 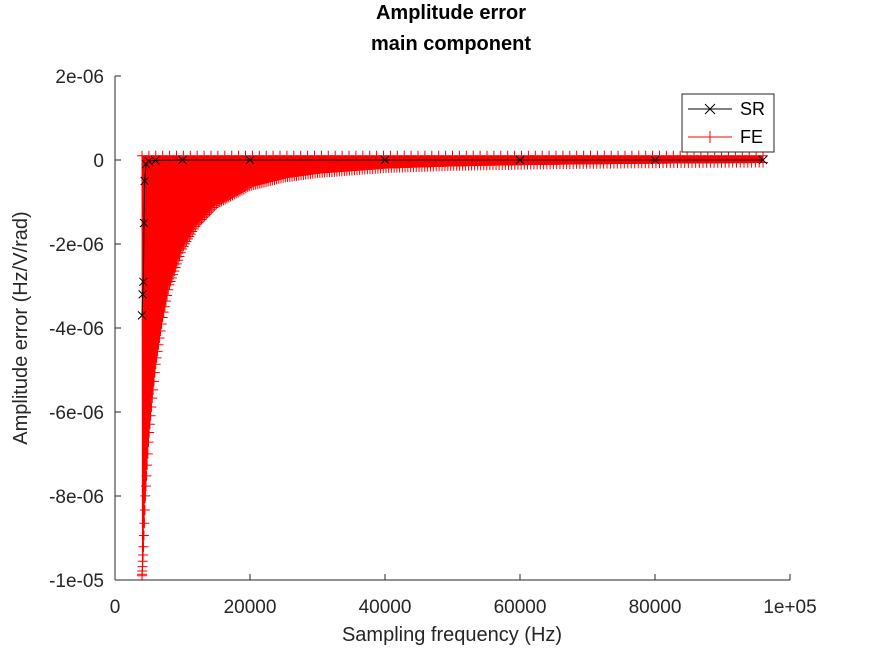 I want to click on y-tick-label: -1e-05, so click(x=76, y=581).